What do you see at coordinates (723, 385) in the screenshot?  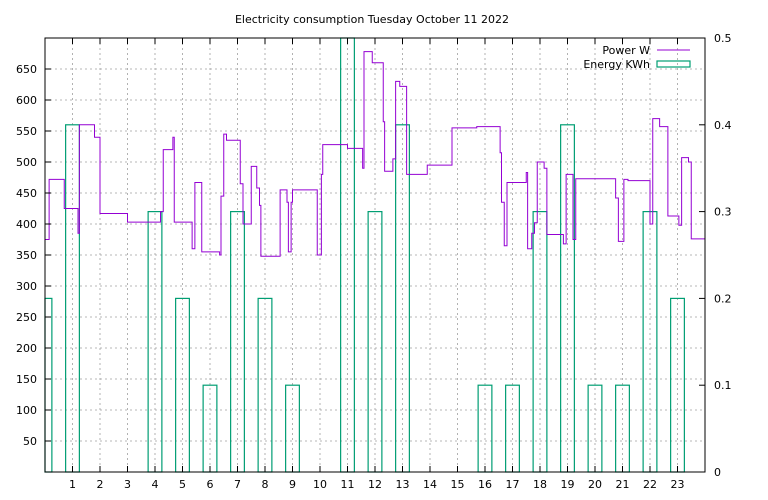 I see `y2-tick-label: 0.1` at bounding box center [723, 385].